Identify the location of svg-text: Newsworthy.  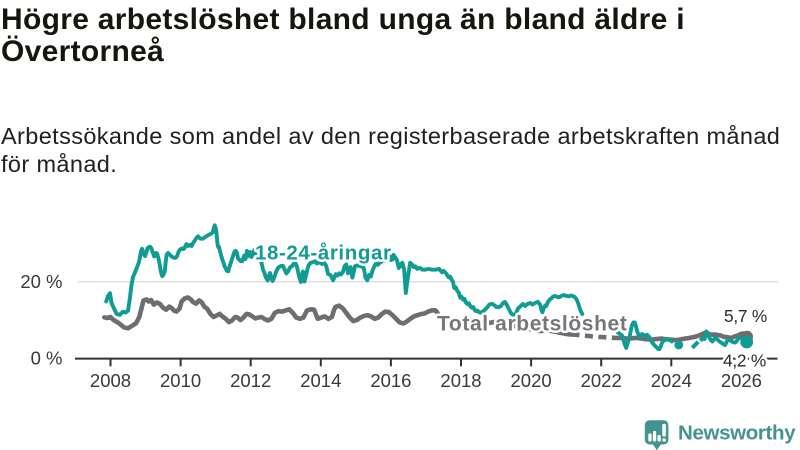
(737, 433).